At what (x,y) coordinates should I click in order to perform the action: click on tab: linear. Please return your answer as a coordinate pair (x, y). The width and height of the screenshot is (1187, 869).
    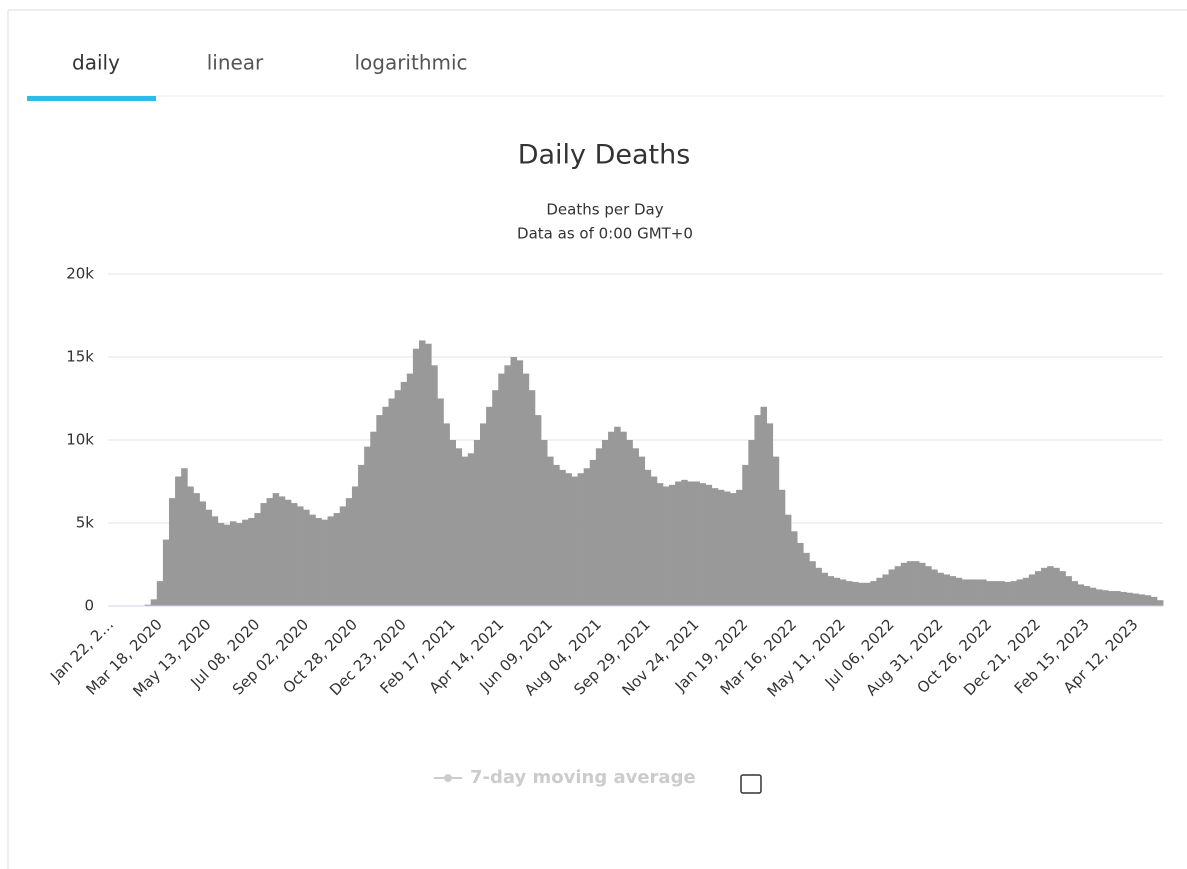
    Looking at the image, I should click on (235, 63).